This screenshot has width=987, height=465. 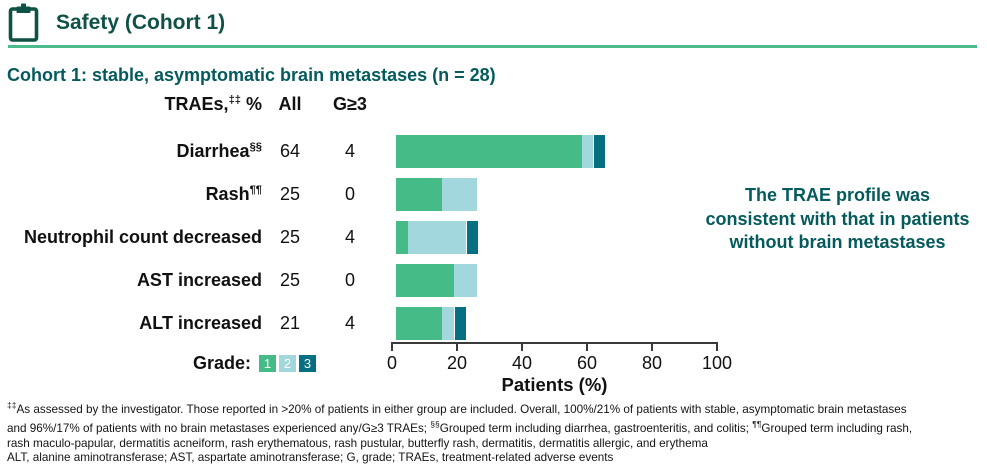 I want to click on row-value-all: 64, so click(x=290, y=151).